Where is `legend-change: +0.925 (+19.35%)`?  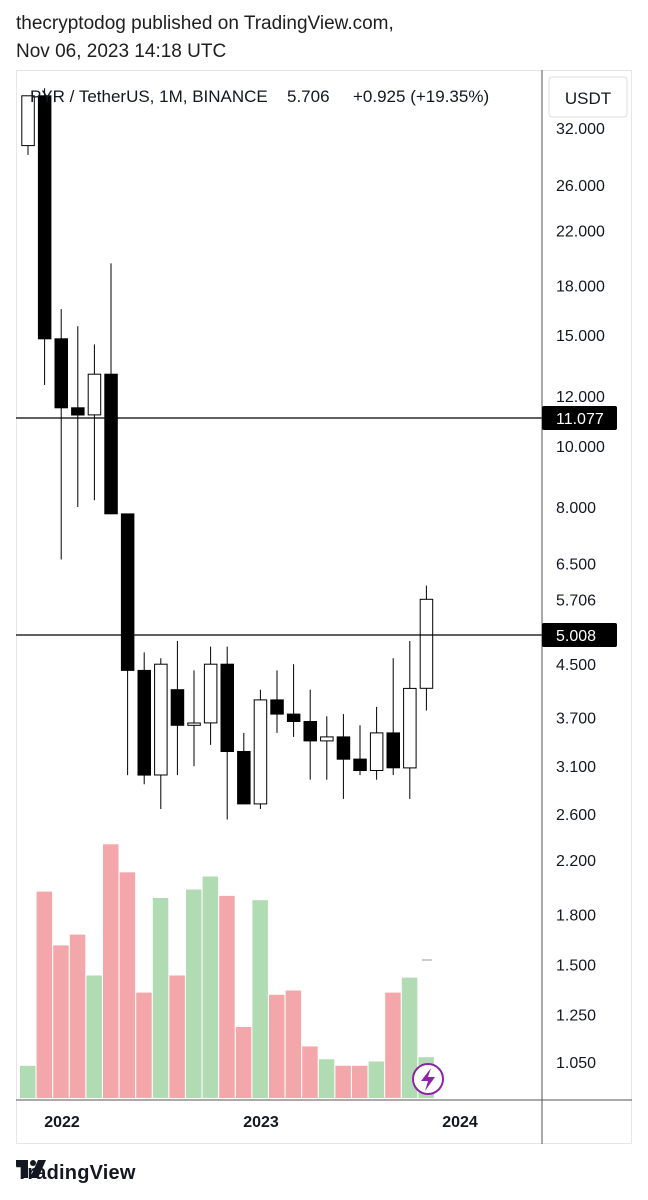 legend-change: +0.925 (+19.35%) is located at coordinates (421, 96).